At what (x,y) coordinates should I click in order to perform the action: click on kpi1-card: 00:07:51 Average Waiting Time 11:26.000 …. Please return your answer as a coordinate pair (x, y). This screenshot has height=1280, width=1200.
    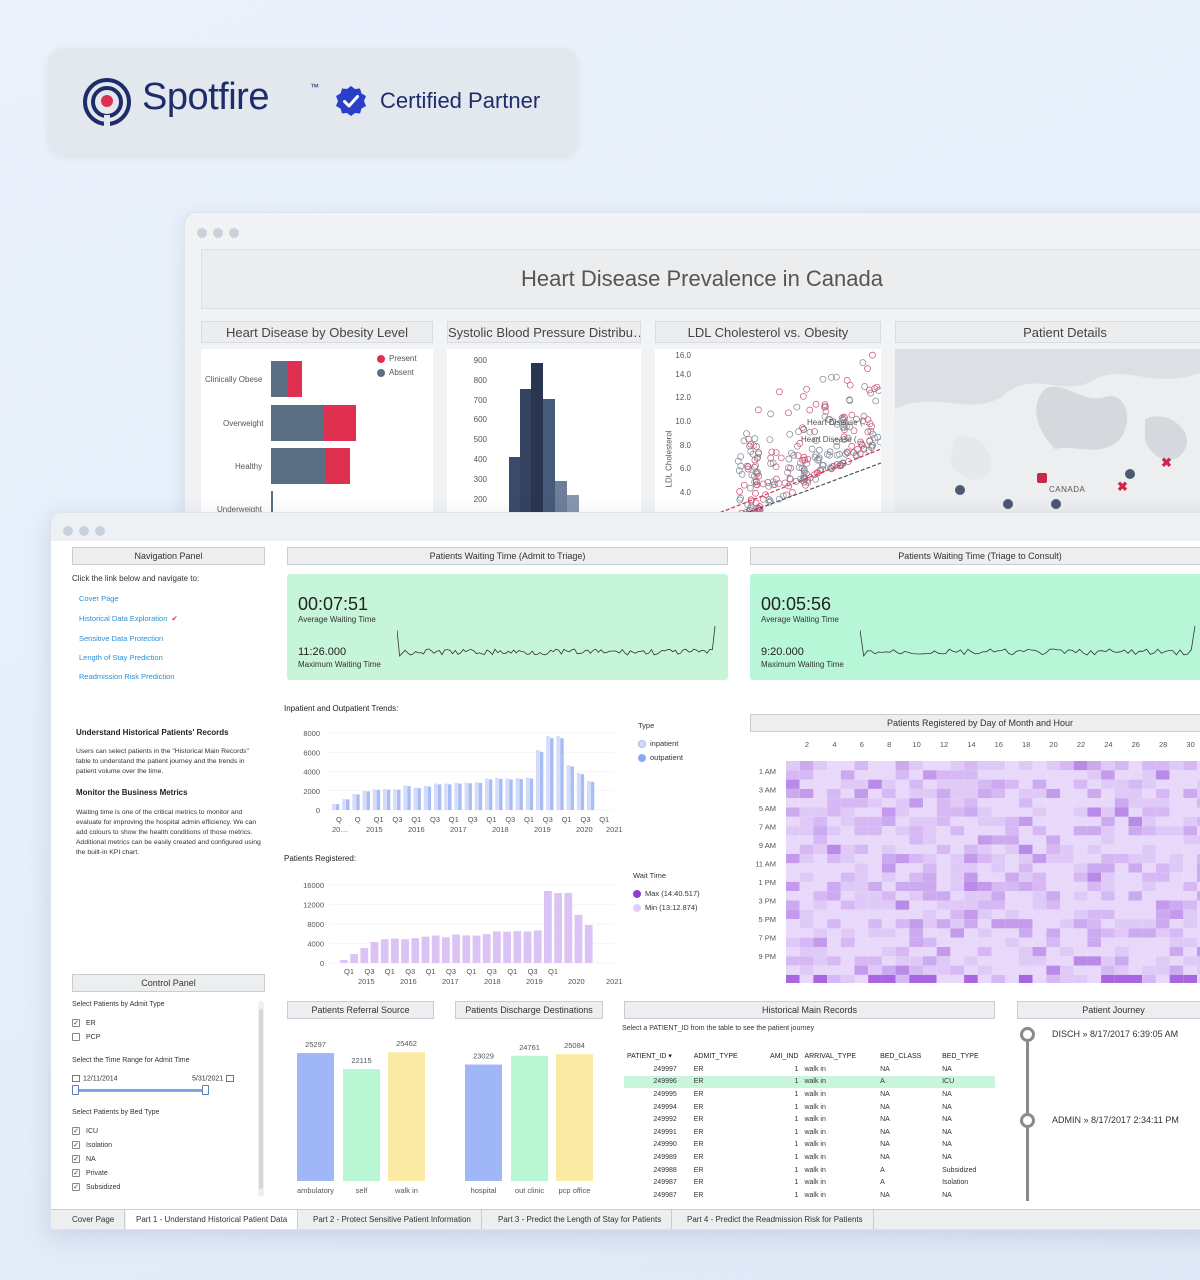
    Looking at the image, I should click on (507, 627).